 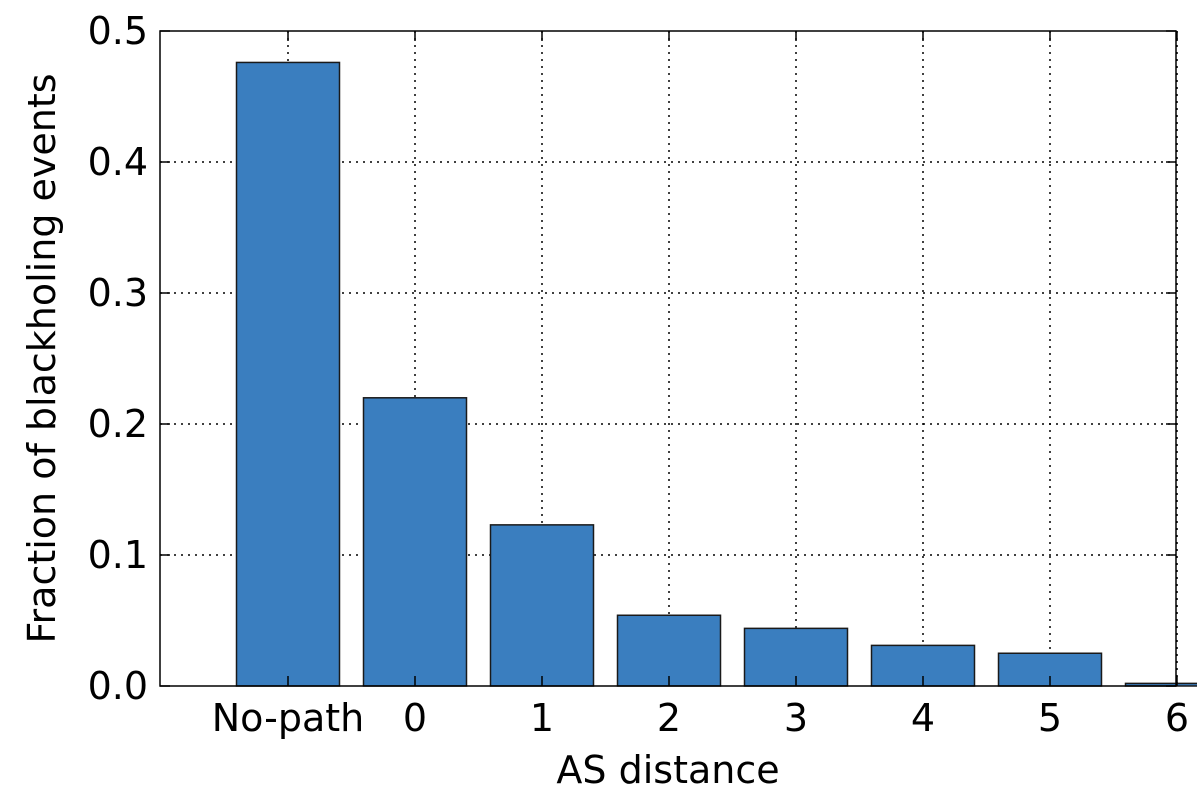 What do you see at coordinates (118, 358) in the screenshot?
I see `y-tick-labels: 0.0 0.1 0.2 0.3 0.4 0.5` at bounding box center [118, 358].